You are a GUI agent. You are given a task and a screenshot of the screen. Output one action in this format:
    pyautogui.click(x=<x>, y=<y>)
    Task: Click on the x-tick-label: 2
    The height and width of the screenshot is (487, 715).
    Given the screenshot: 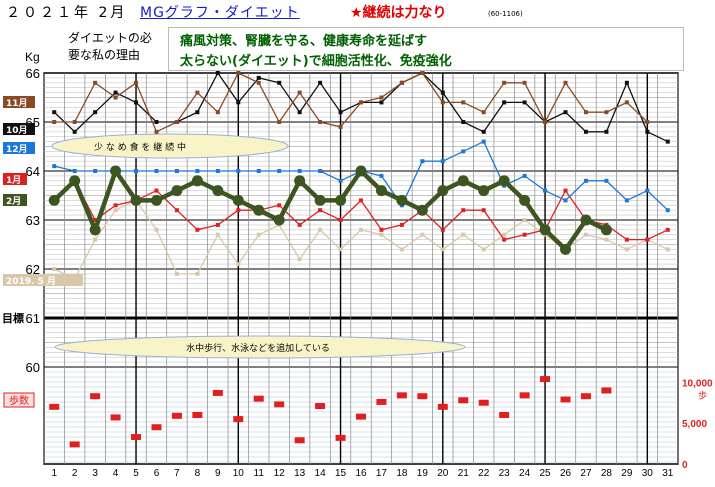 What is the action you would take?
    pyautogui.click(x=75, y=473)
    